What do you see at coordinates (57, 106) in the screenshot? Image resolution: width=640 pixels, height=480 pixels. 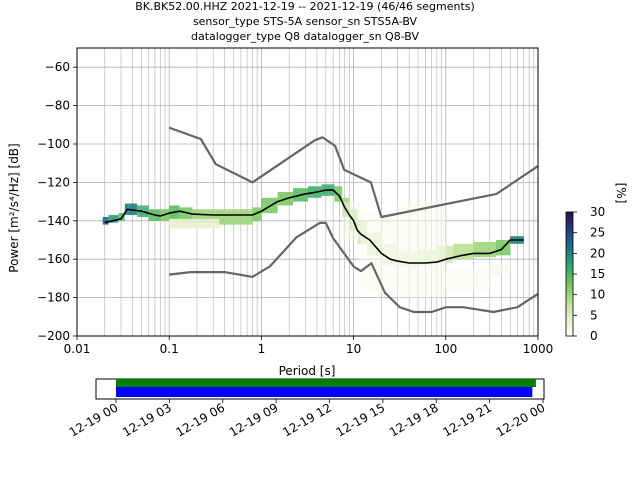 I see `y-tick-label: −80` at bounding box center [57, 106].